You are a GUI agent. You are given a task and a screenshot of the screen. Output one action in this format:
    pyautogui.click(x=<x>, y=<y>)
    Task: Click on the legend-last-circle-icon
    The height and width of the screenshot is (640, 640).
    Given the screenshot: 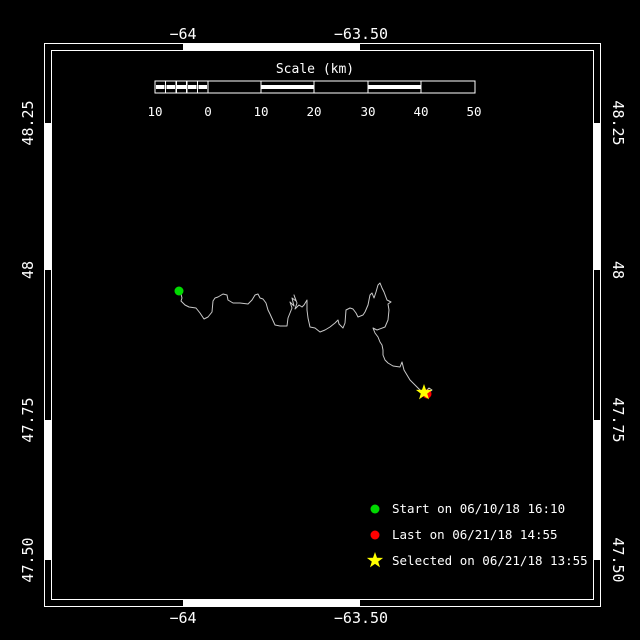 What is the action you would take?
    pyautogui.click(x=375, y=535)
    